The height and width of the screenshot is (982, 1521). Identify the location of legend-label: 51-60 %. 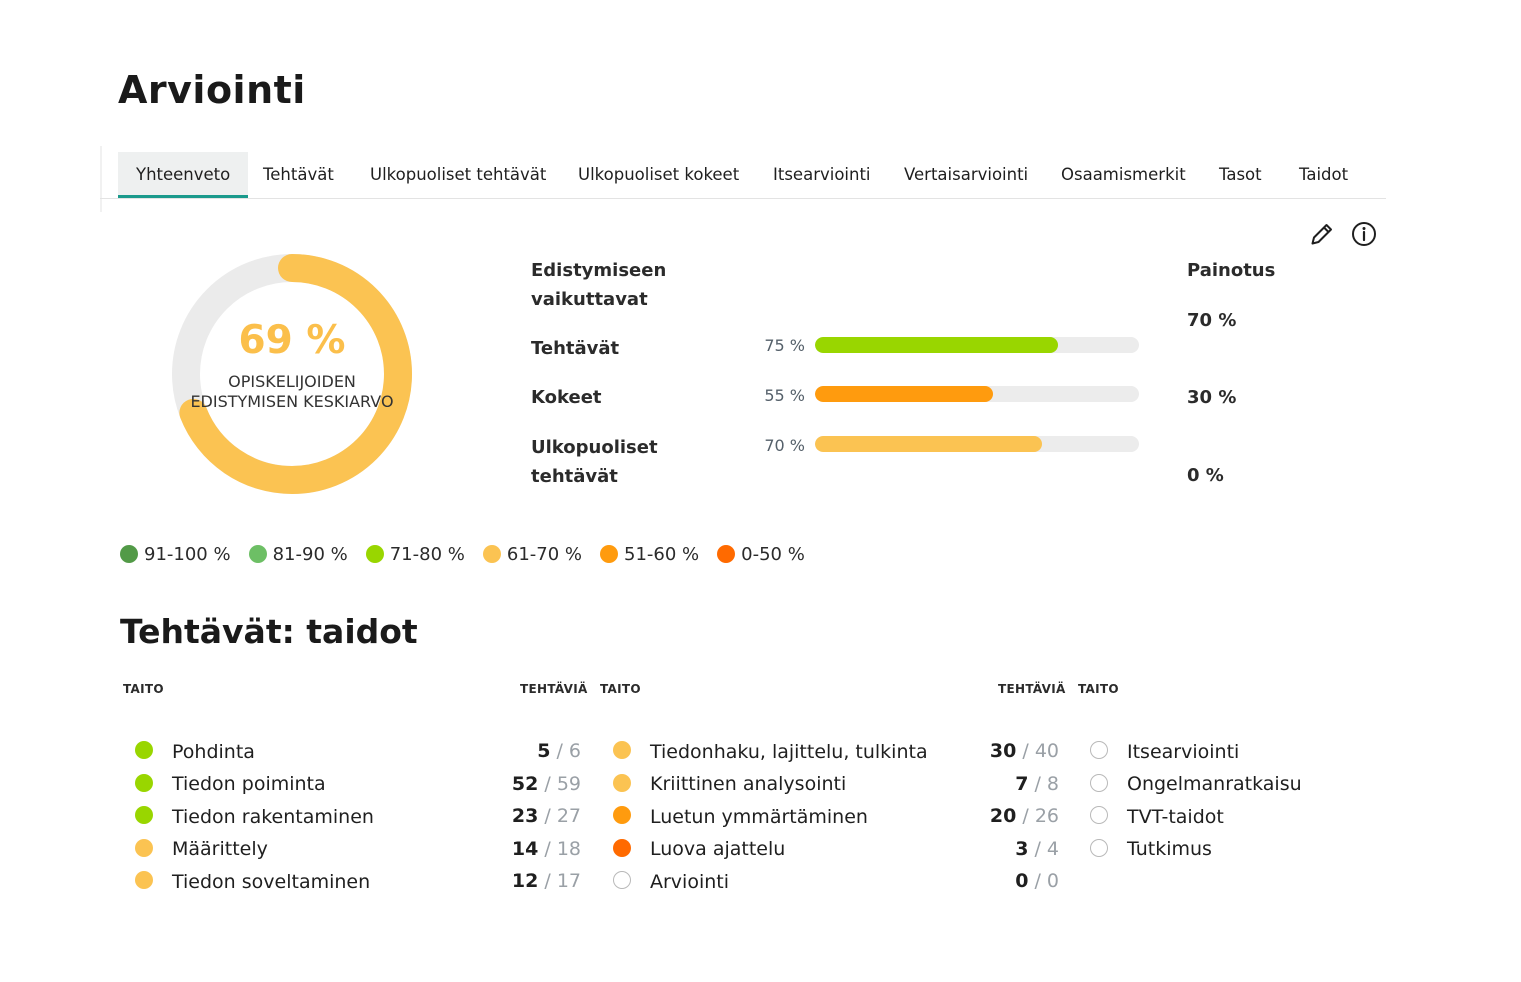
(662, 554).